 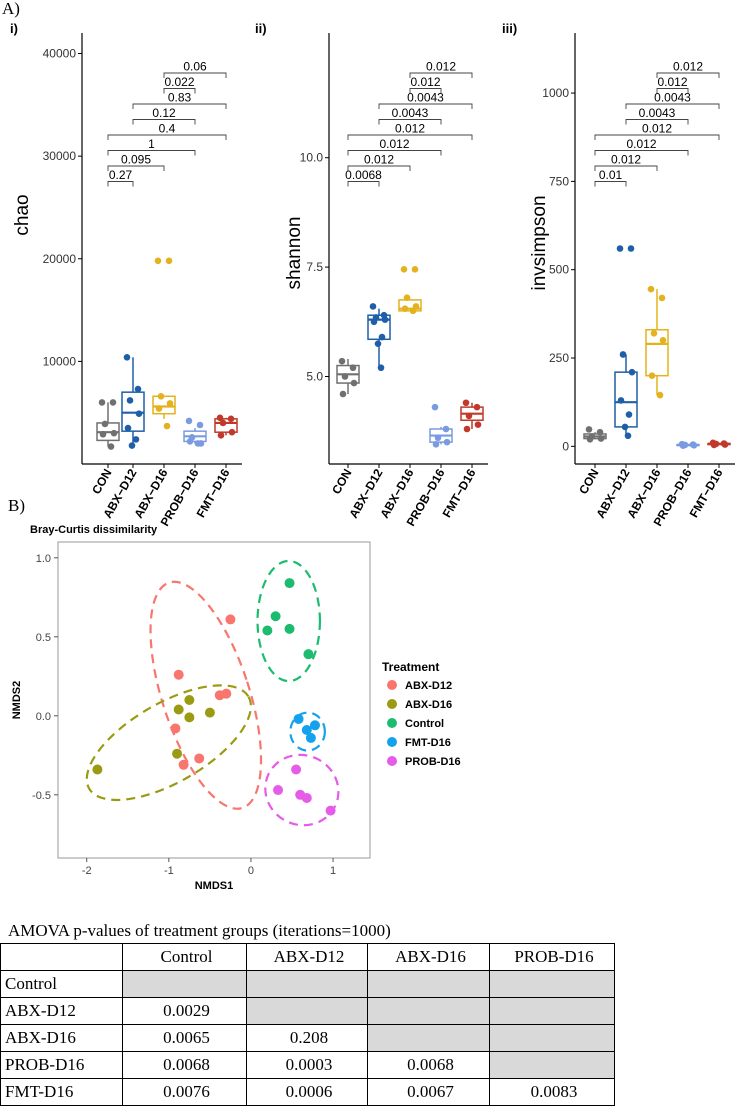 What do you see at coordinates (11, 9) in the screenshot?
I see `panel-label-a: A)` at bounding box center [11, 9].